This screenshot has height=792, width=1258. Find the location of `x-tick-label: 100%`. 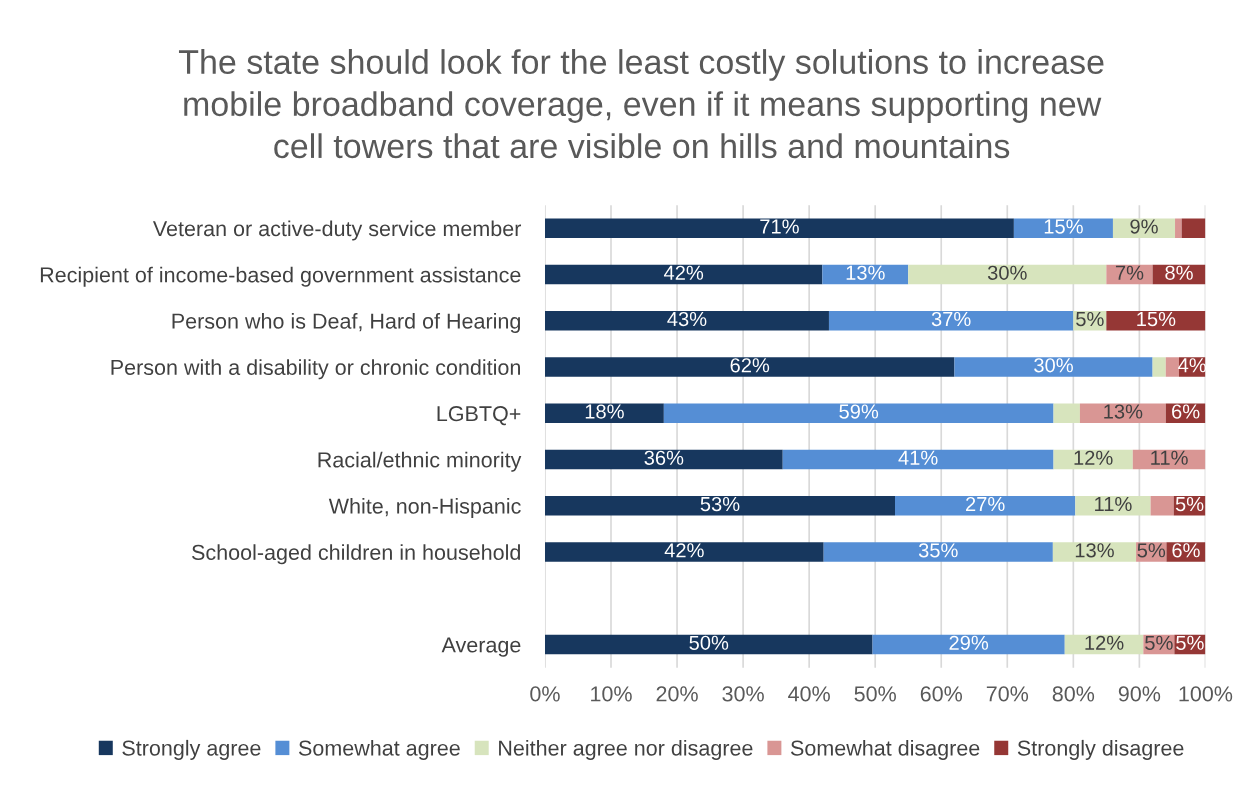

x-tick-label: 100% is located at coordinates (1206, 694).